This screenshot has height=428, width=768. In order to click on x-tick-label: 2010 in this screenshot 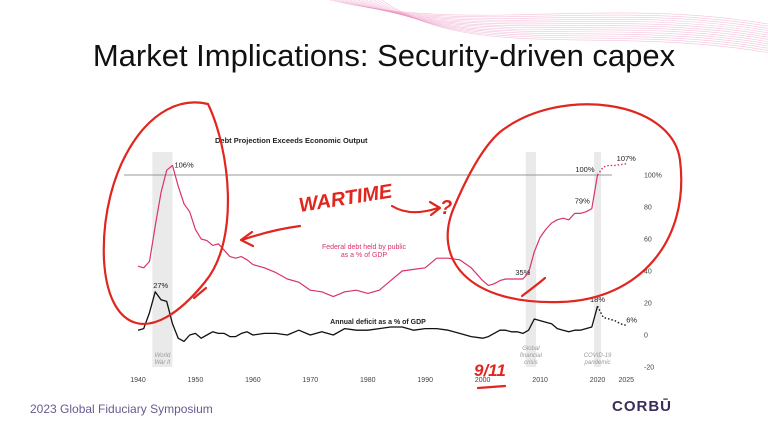, I will do `click(540, 380)`.